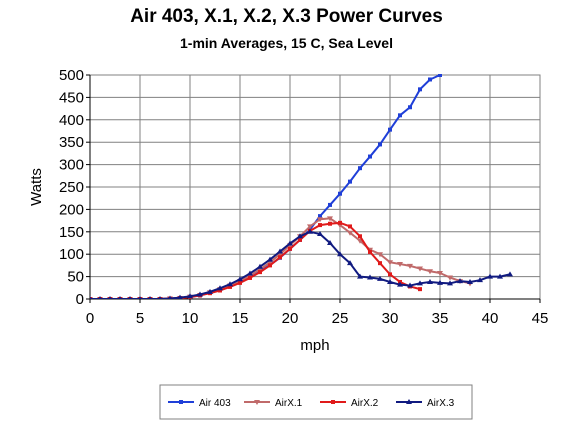 The width and height of the screenshot is (573, 430). I want to click on x-tick-label: 25, so click(340, 318).